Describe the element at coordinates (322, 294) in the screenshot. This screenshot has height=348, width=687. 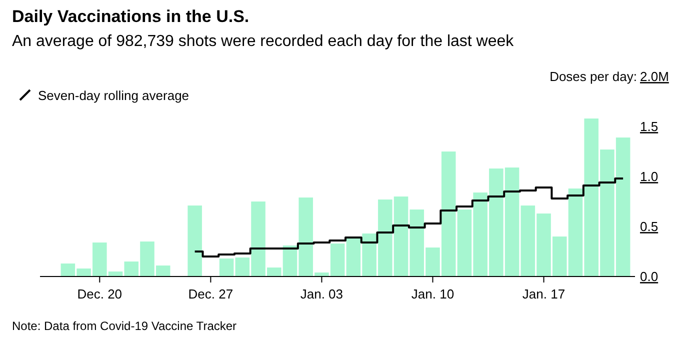
I see `x-tick-label: Jan. 03` at that location.